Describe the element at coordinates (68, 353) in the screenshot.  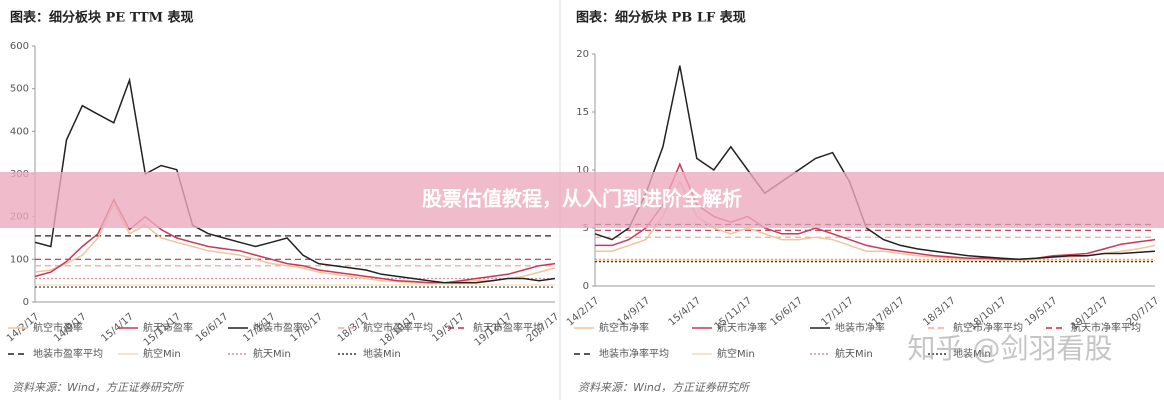
I see `legend-label: 地装市盈率平均` at that location.